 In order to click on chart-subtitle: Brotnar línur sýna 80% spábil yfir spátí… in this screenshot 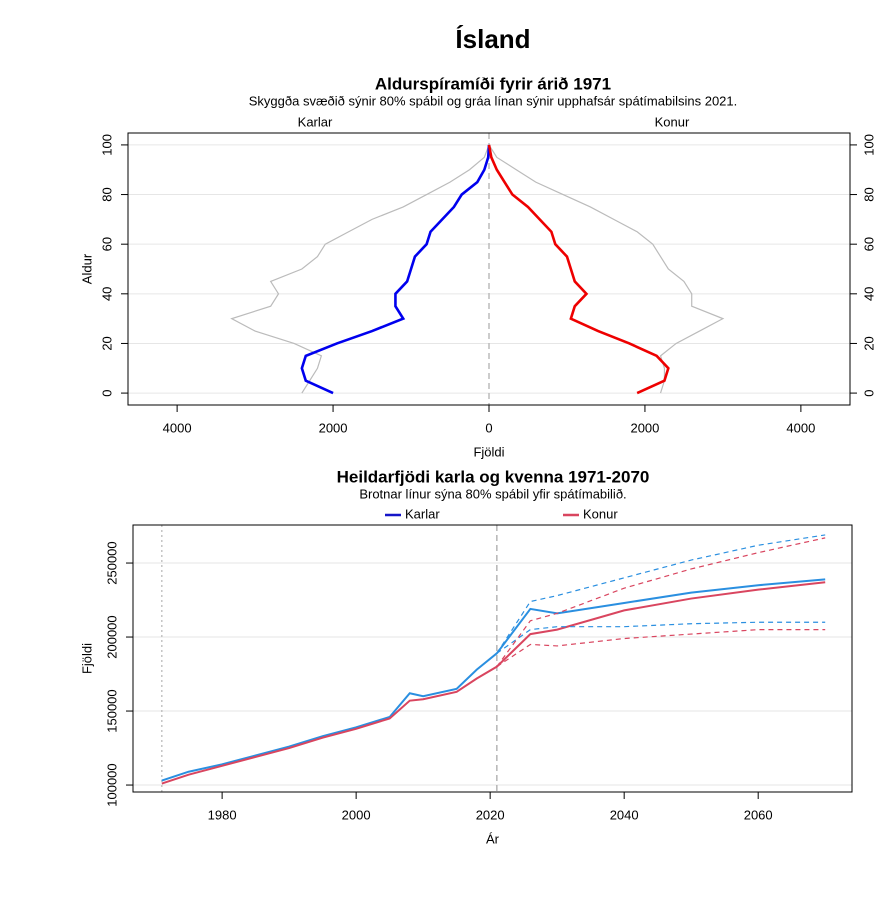, I will do `click(492, 493)`.